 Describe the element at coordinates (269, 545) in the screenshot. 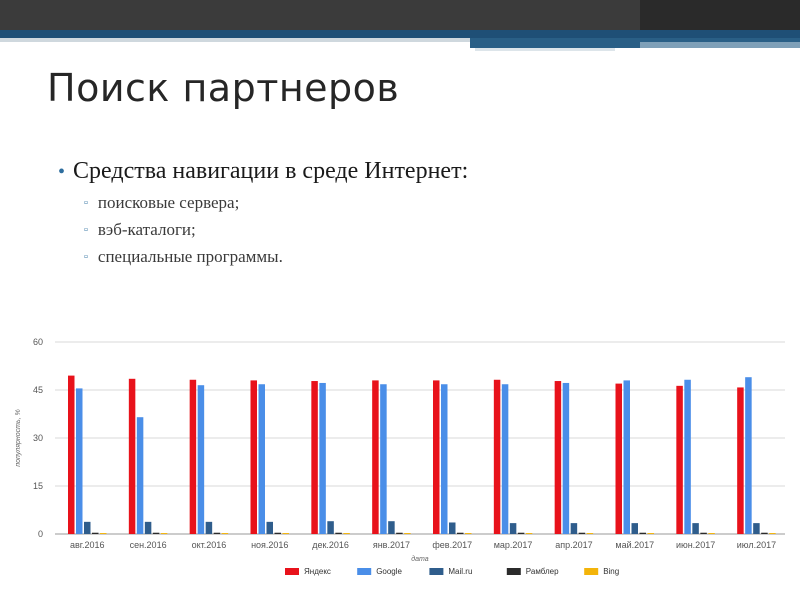

I see `x-tick-label: ноя.2016` at that location.